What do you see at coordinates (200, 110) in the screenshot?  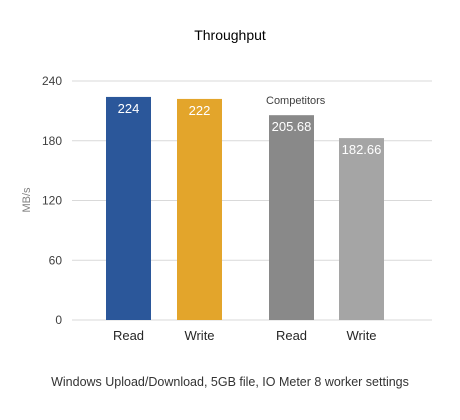 I see `bar-value-label: 222` at bounding box center [200, 110].